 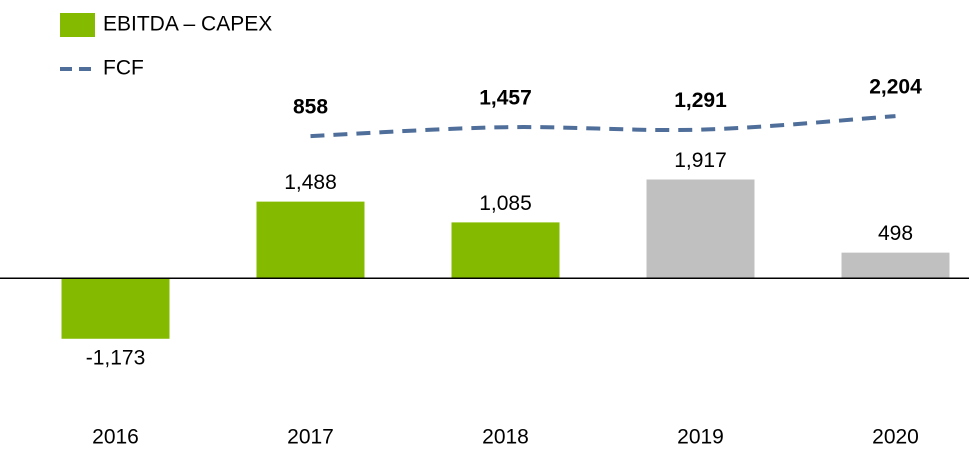 What do you see at coordinates (603, 126) in the screenshot?
I see `fcf-line` at bounding box center [603, 126].